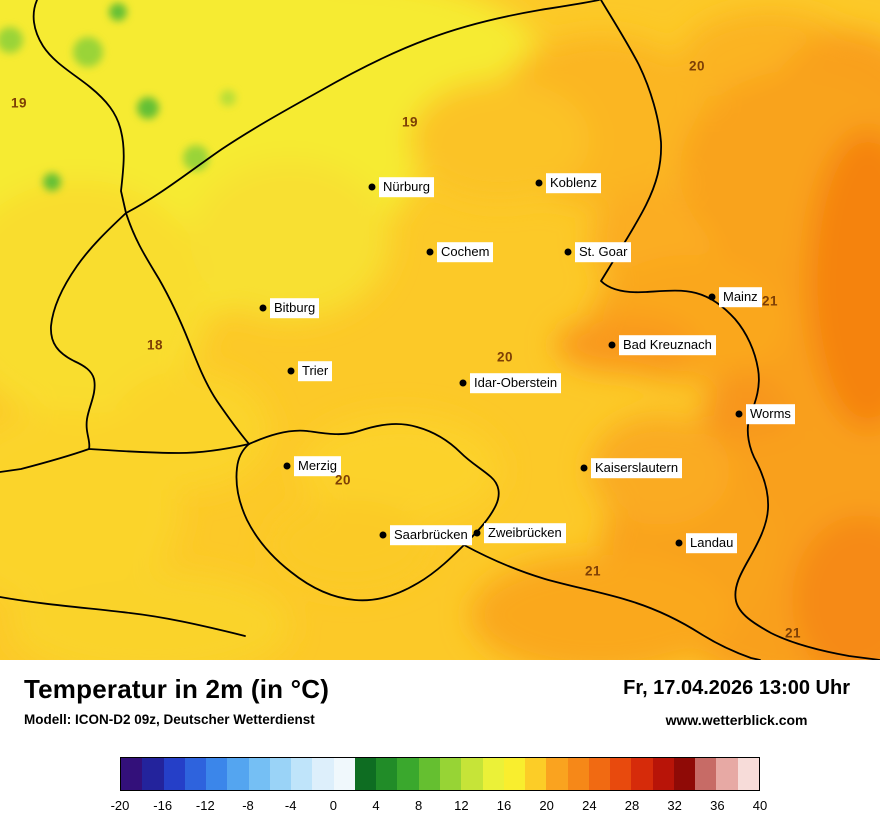 This screenshot has width=880, height=830. What do you see at coordinates (205, 805) in the screenshot?
I see `colorbar-tick-label: -12` at bounding box center [205, 805].